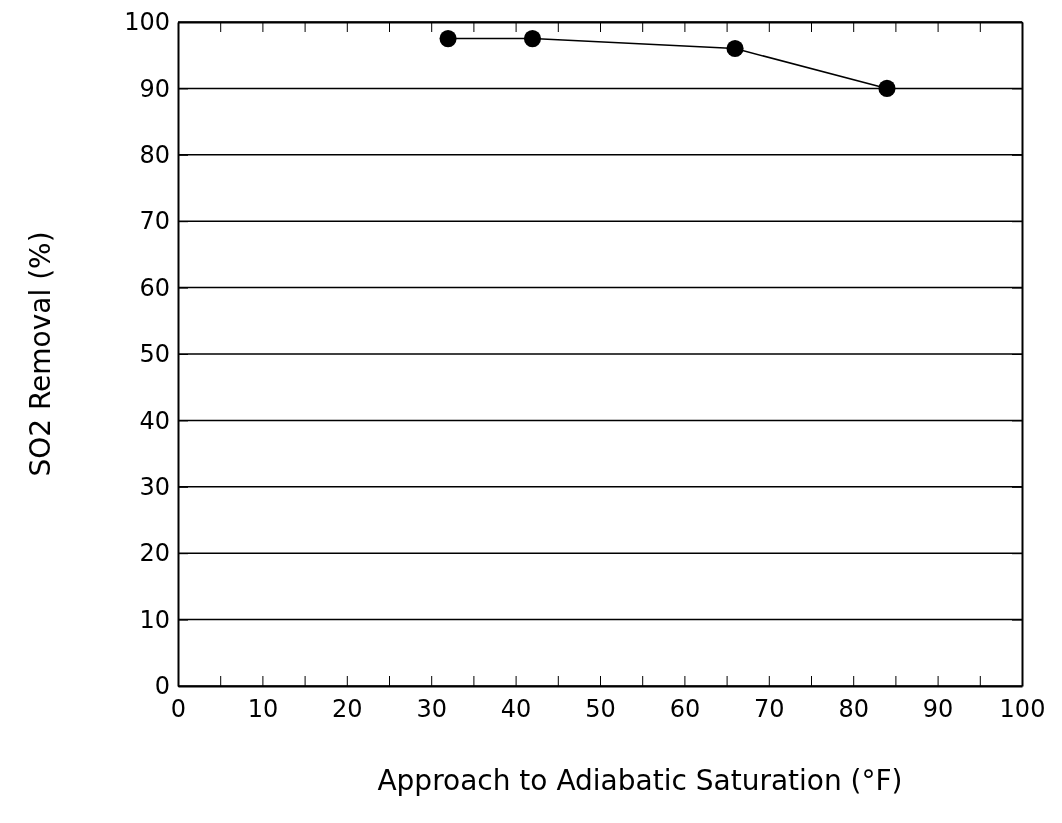  I want to click on x-tick-label: 100, so click(1022, 709).